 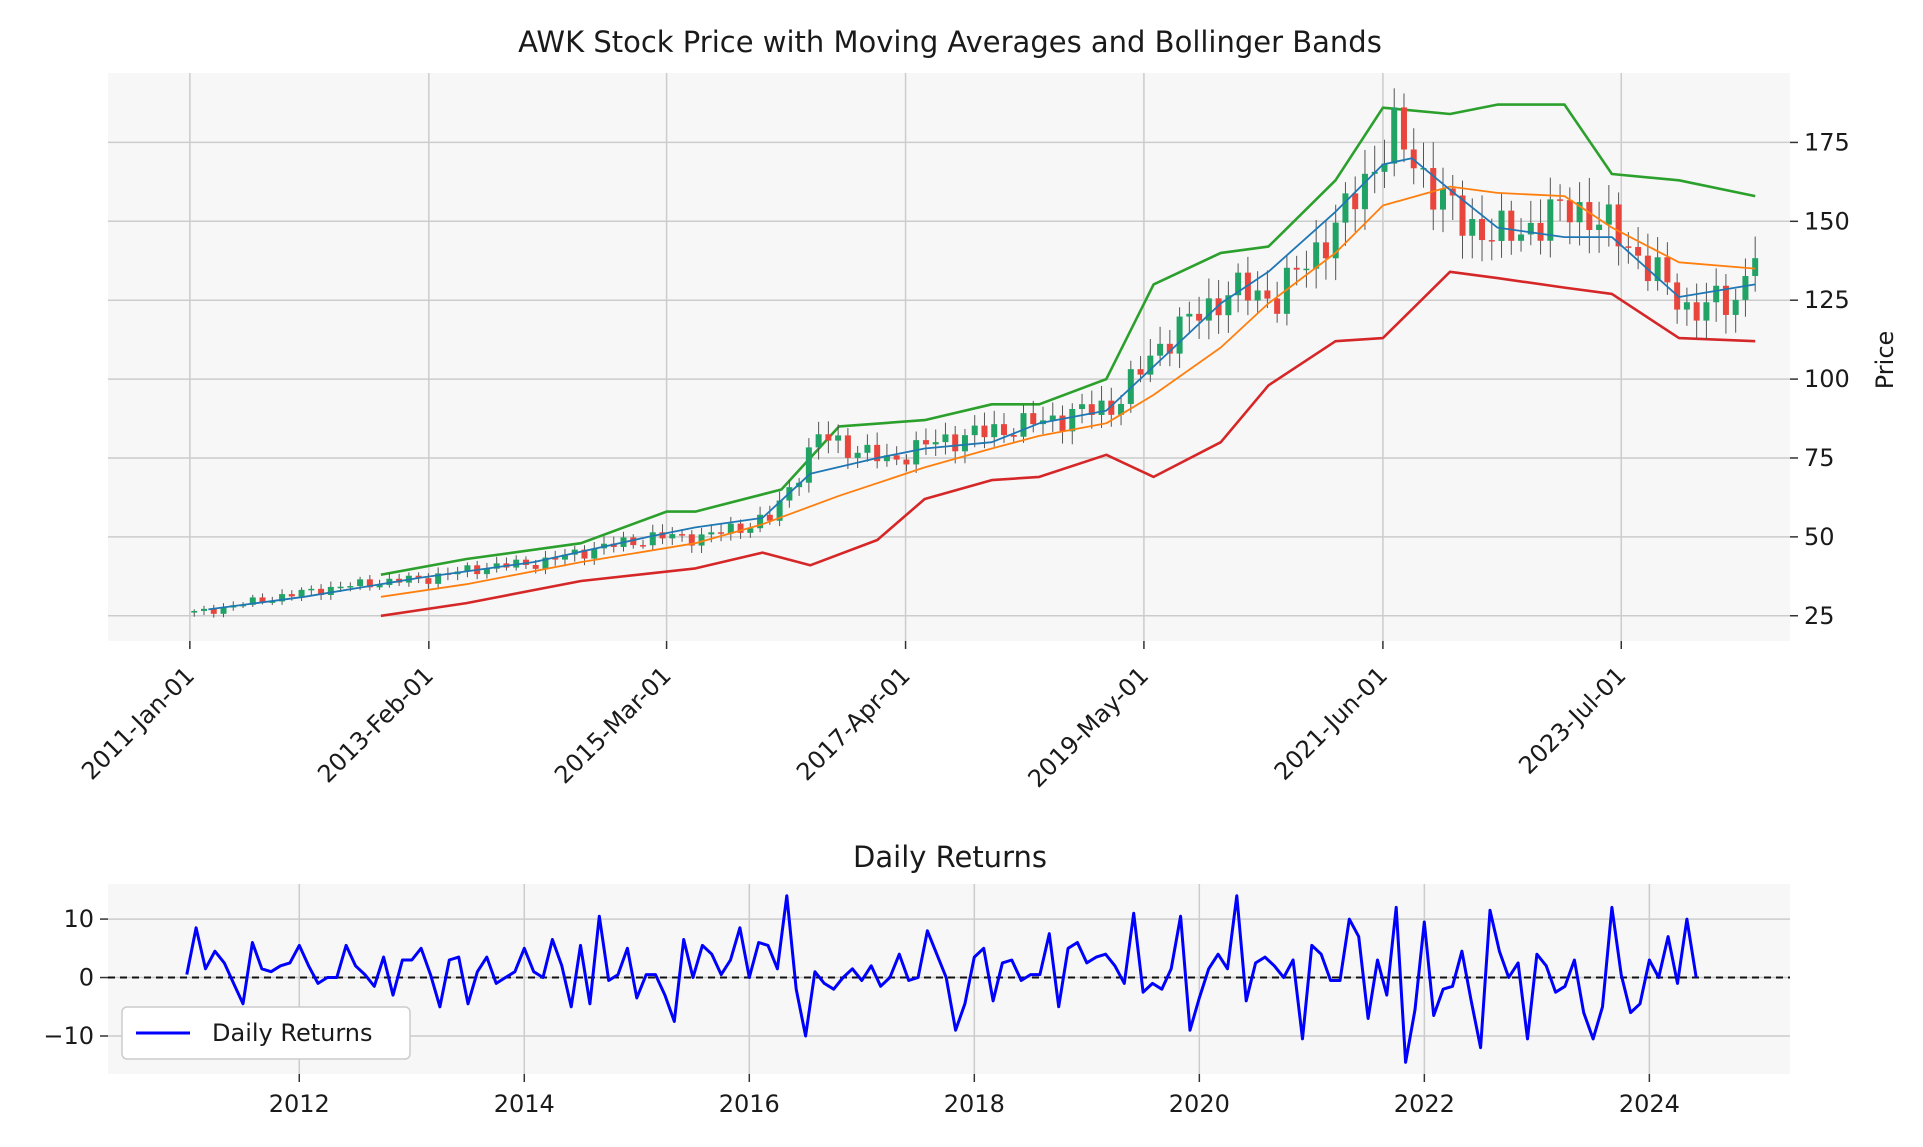 What do you see at coordinates (1089, 727) in the screenshot?
I see `price-x-tick-label: 2019-May-01` at bounding box center [1089, 727].